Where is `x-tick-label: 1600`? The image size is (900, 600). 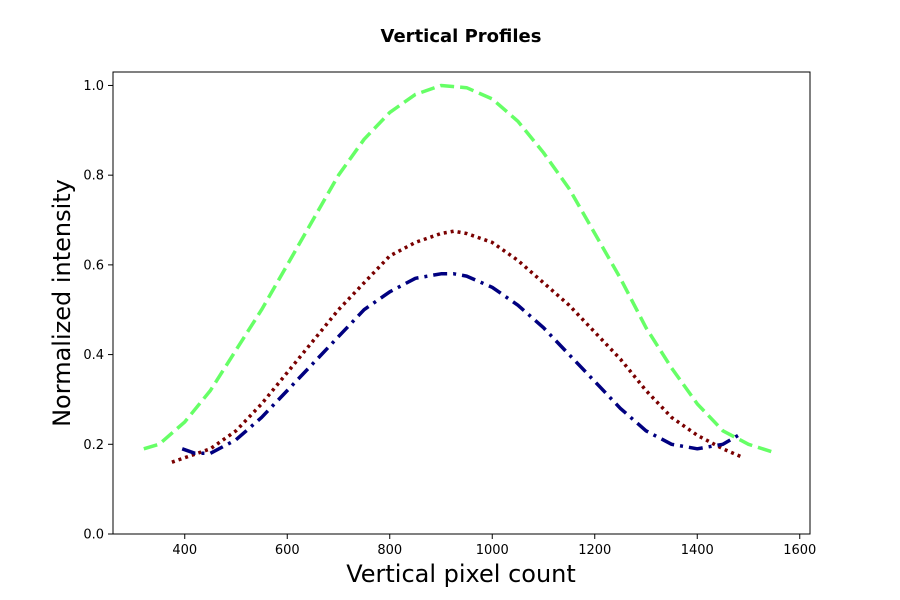 x-tick-label: 1600 is located at coordinates (799, 550).